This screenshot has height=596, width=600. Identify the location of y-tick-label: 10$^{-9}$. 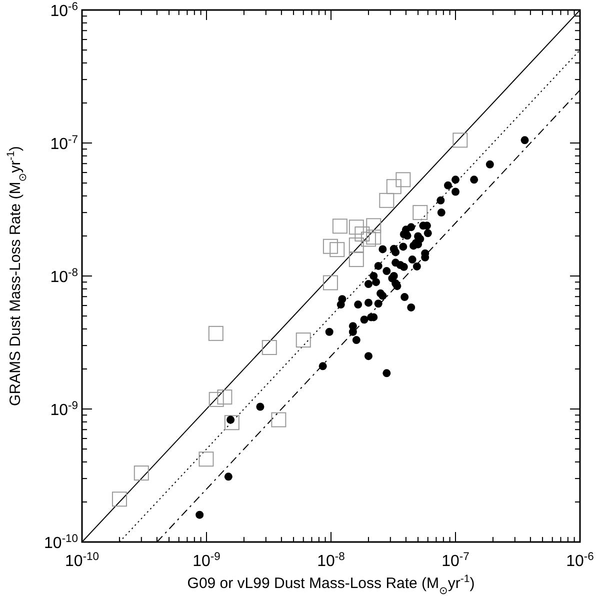
(64, 409).